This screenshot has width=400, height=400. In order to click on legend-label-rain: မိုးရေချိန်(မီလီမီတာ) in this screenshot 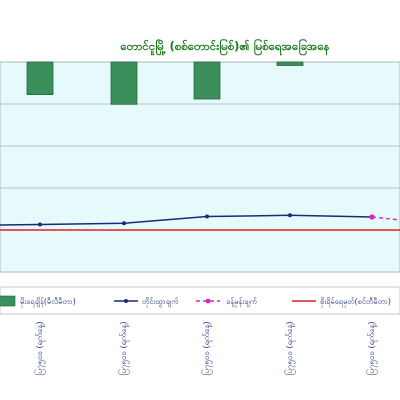, I will do `click(48, 302)`.